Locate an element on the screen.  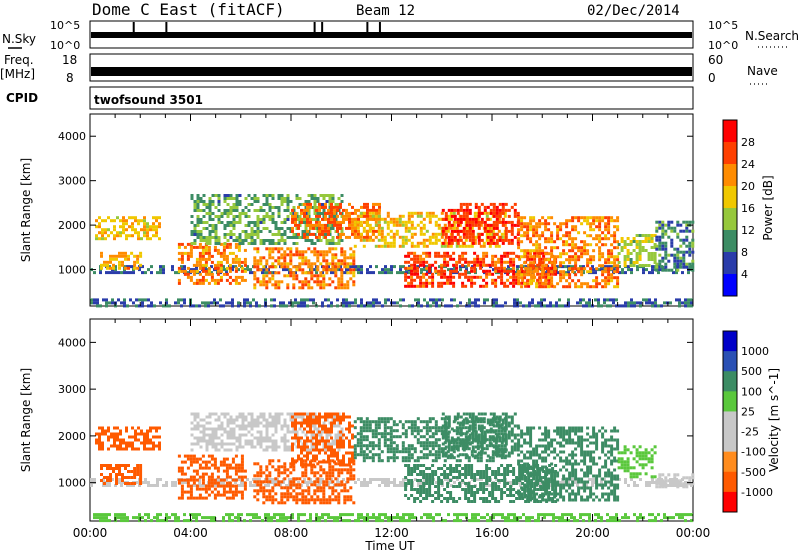
freq-label: Freq. is located at coordinates (19, 60).